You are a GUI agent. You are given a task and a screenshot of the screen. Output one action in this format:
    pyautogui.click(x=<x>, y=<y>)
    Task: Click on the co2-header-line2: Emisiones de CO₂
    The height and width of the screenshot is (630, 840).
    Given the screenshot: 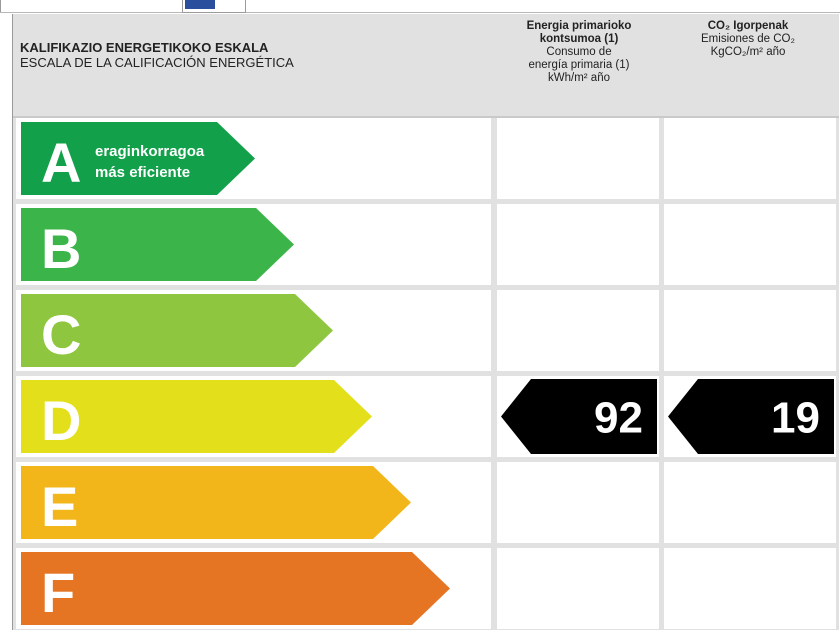 What is the action you would take?
    pyautogui.click(x=748, y=39)
    